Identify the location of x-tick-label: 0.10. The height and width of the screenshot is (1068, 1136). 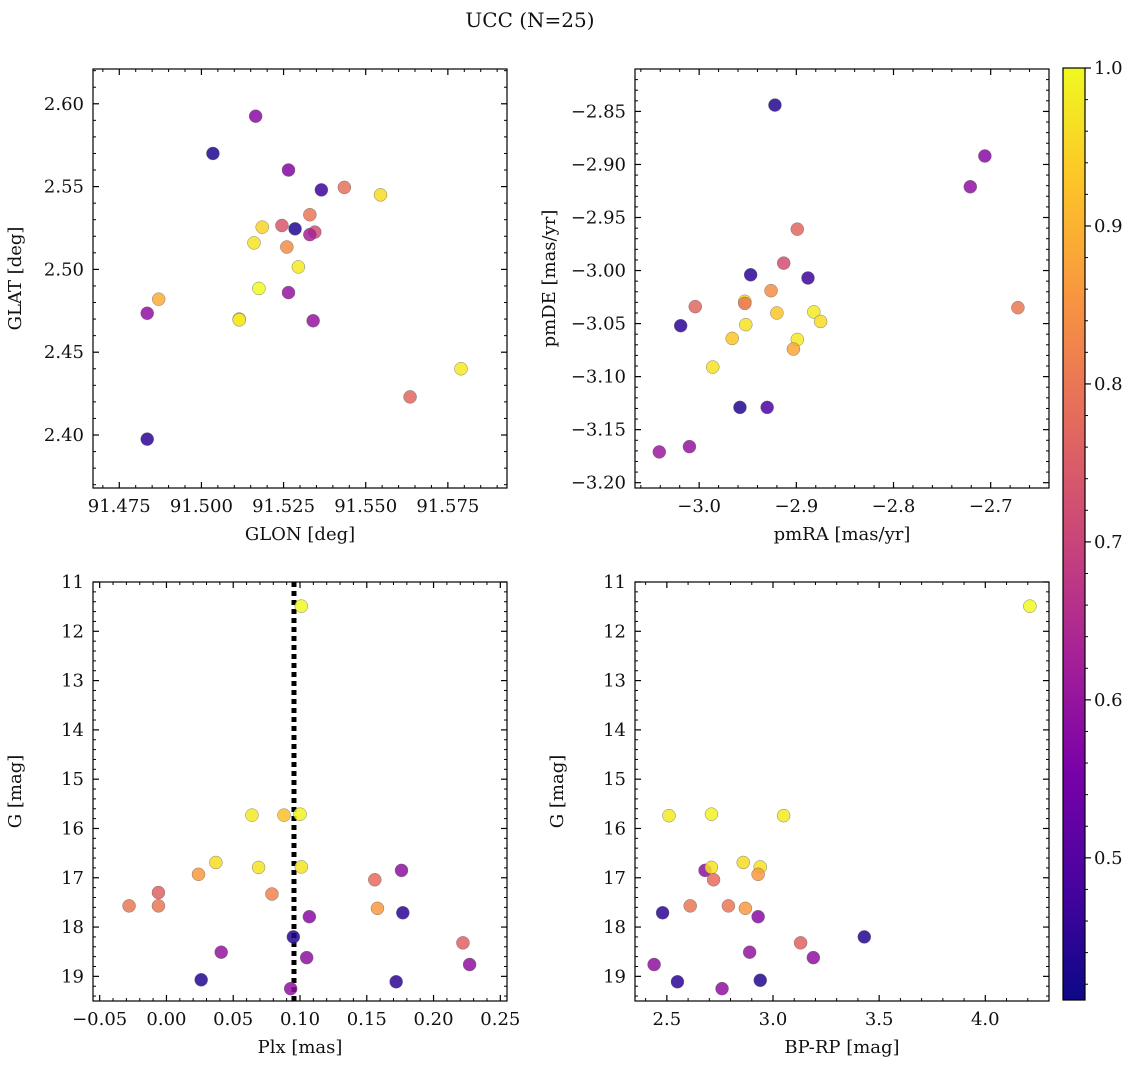
(300, 1019).